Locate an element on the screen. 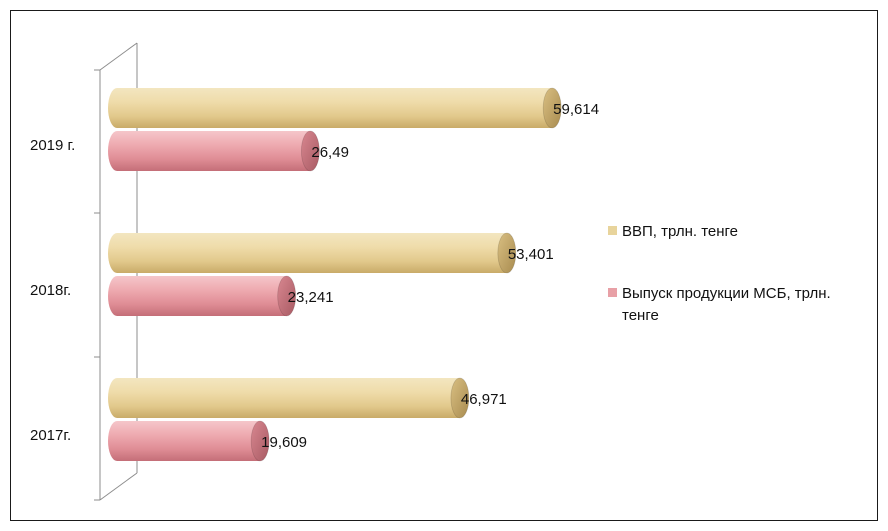 This screenshot has width=888, height=531. value-label-sme-0: 26,49 is located at coordinates (330, 152).